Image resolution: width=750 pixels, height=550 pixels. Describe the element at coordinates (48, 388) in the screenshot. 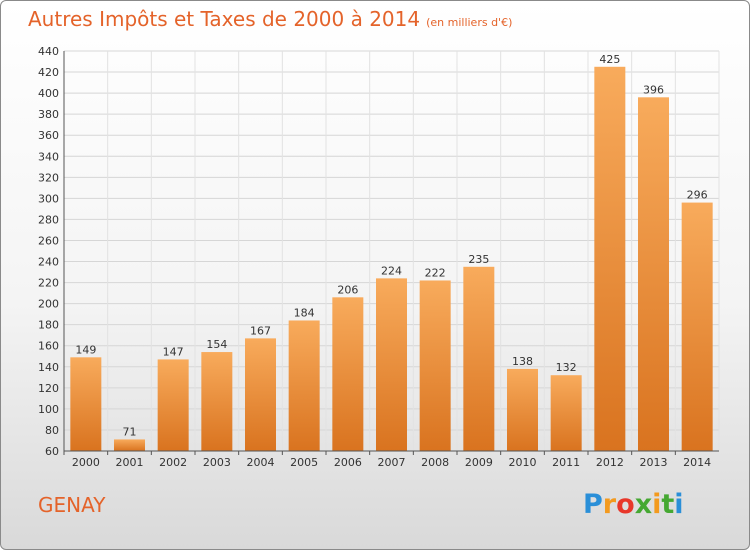

I see `y-tick-label: 120` at that location.